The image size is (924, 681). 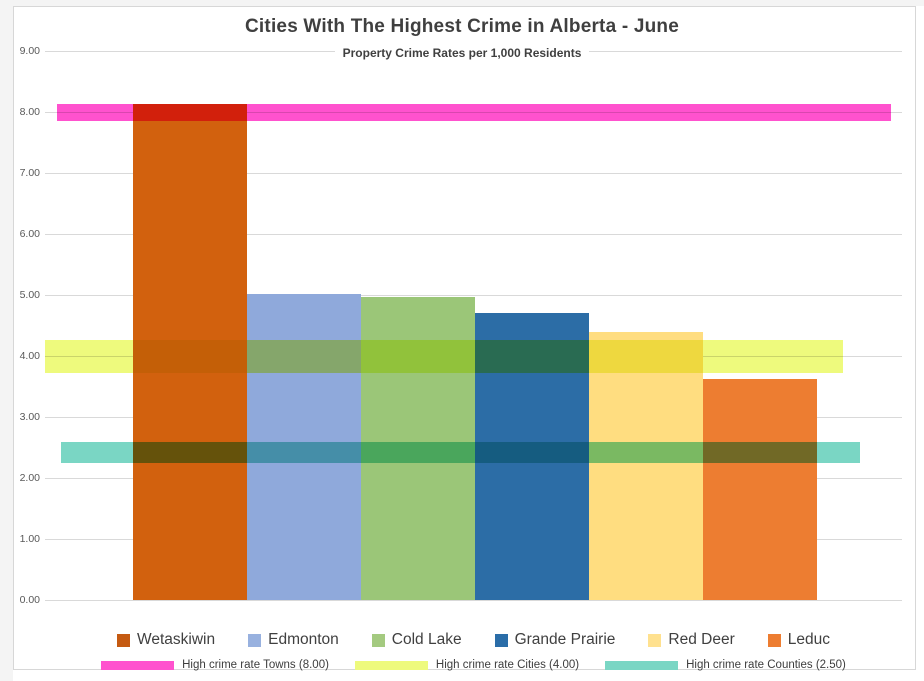 I want to click on y-axis-tick-label: 9.00, so click(x=29, y=51).